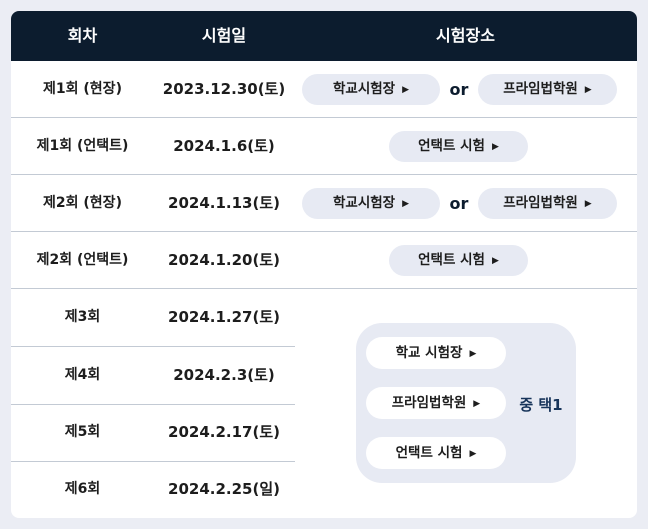 This screenshot has height=529, width=648. I want to click on date-cell: 2024.1.13(토), so click(224, 203).